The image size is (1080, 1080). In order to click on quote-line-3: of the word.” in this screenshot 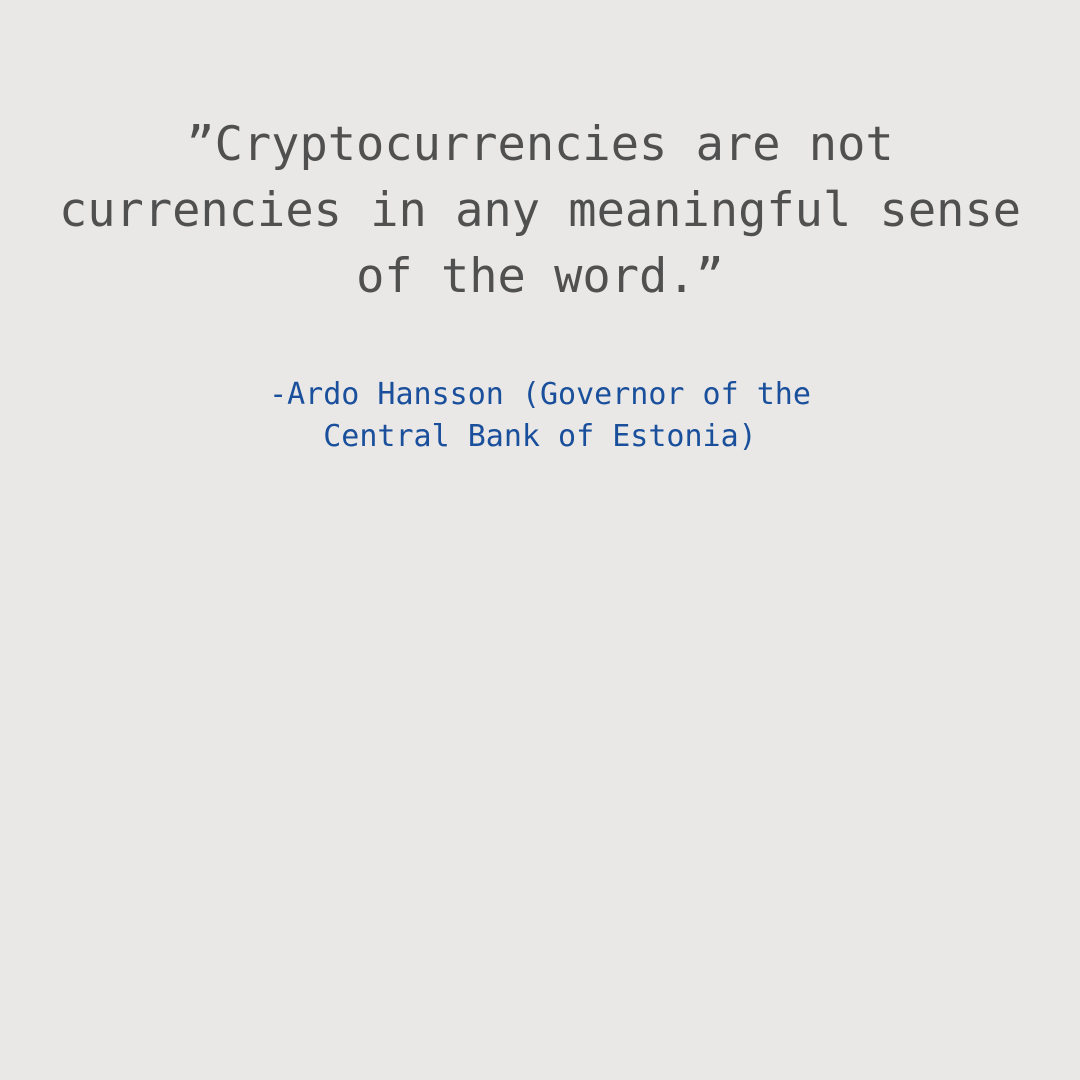, I will do `click(540, 276)`.